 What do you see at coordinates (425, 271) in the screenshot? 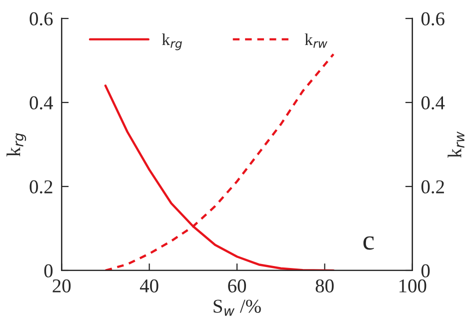
I see `y2-tick-label: 0` at bounding box center [425, 271].